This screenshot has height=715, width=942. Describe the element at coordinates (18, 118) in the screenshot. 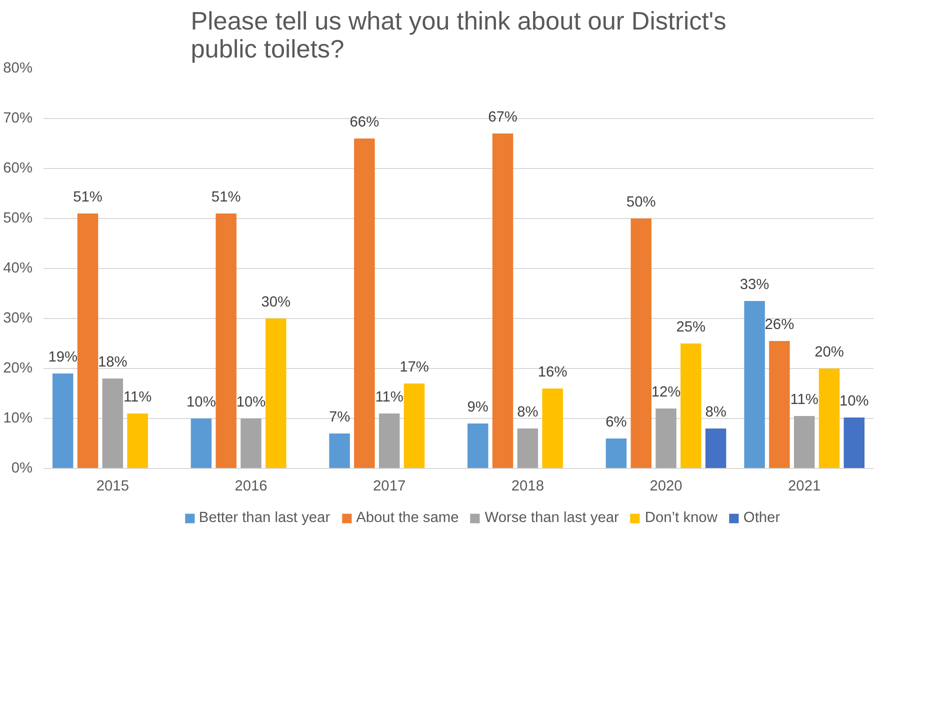

I see `y-tick-label: 70%` at that location.